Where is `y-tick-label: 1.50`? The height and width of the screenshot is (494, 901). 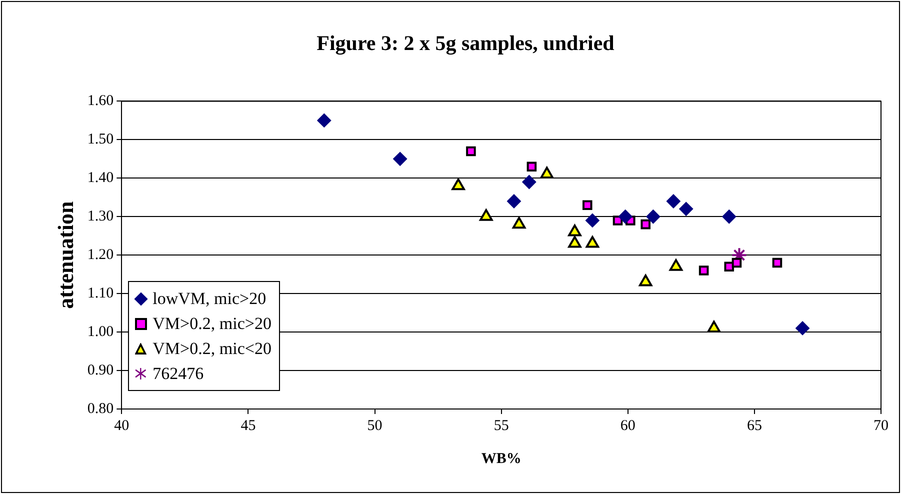 y-tick-label: 1.50 is located at coordinates (100, 140).